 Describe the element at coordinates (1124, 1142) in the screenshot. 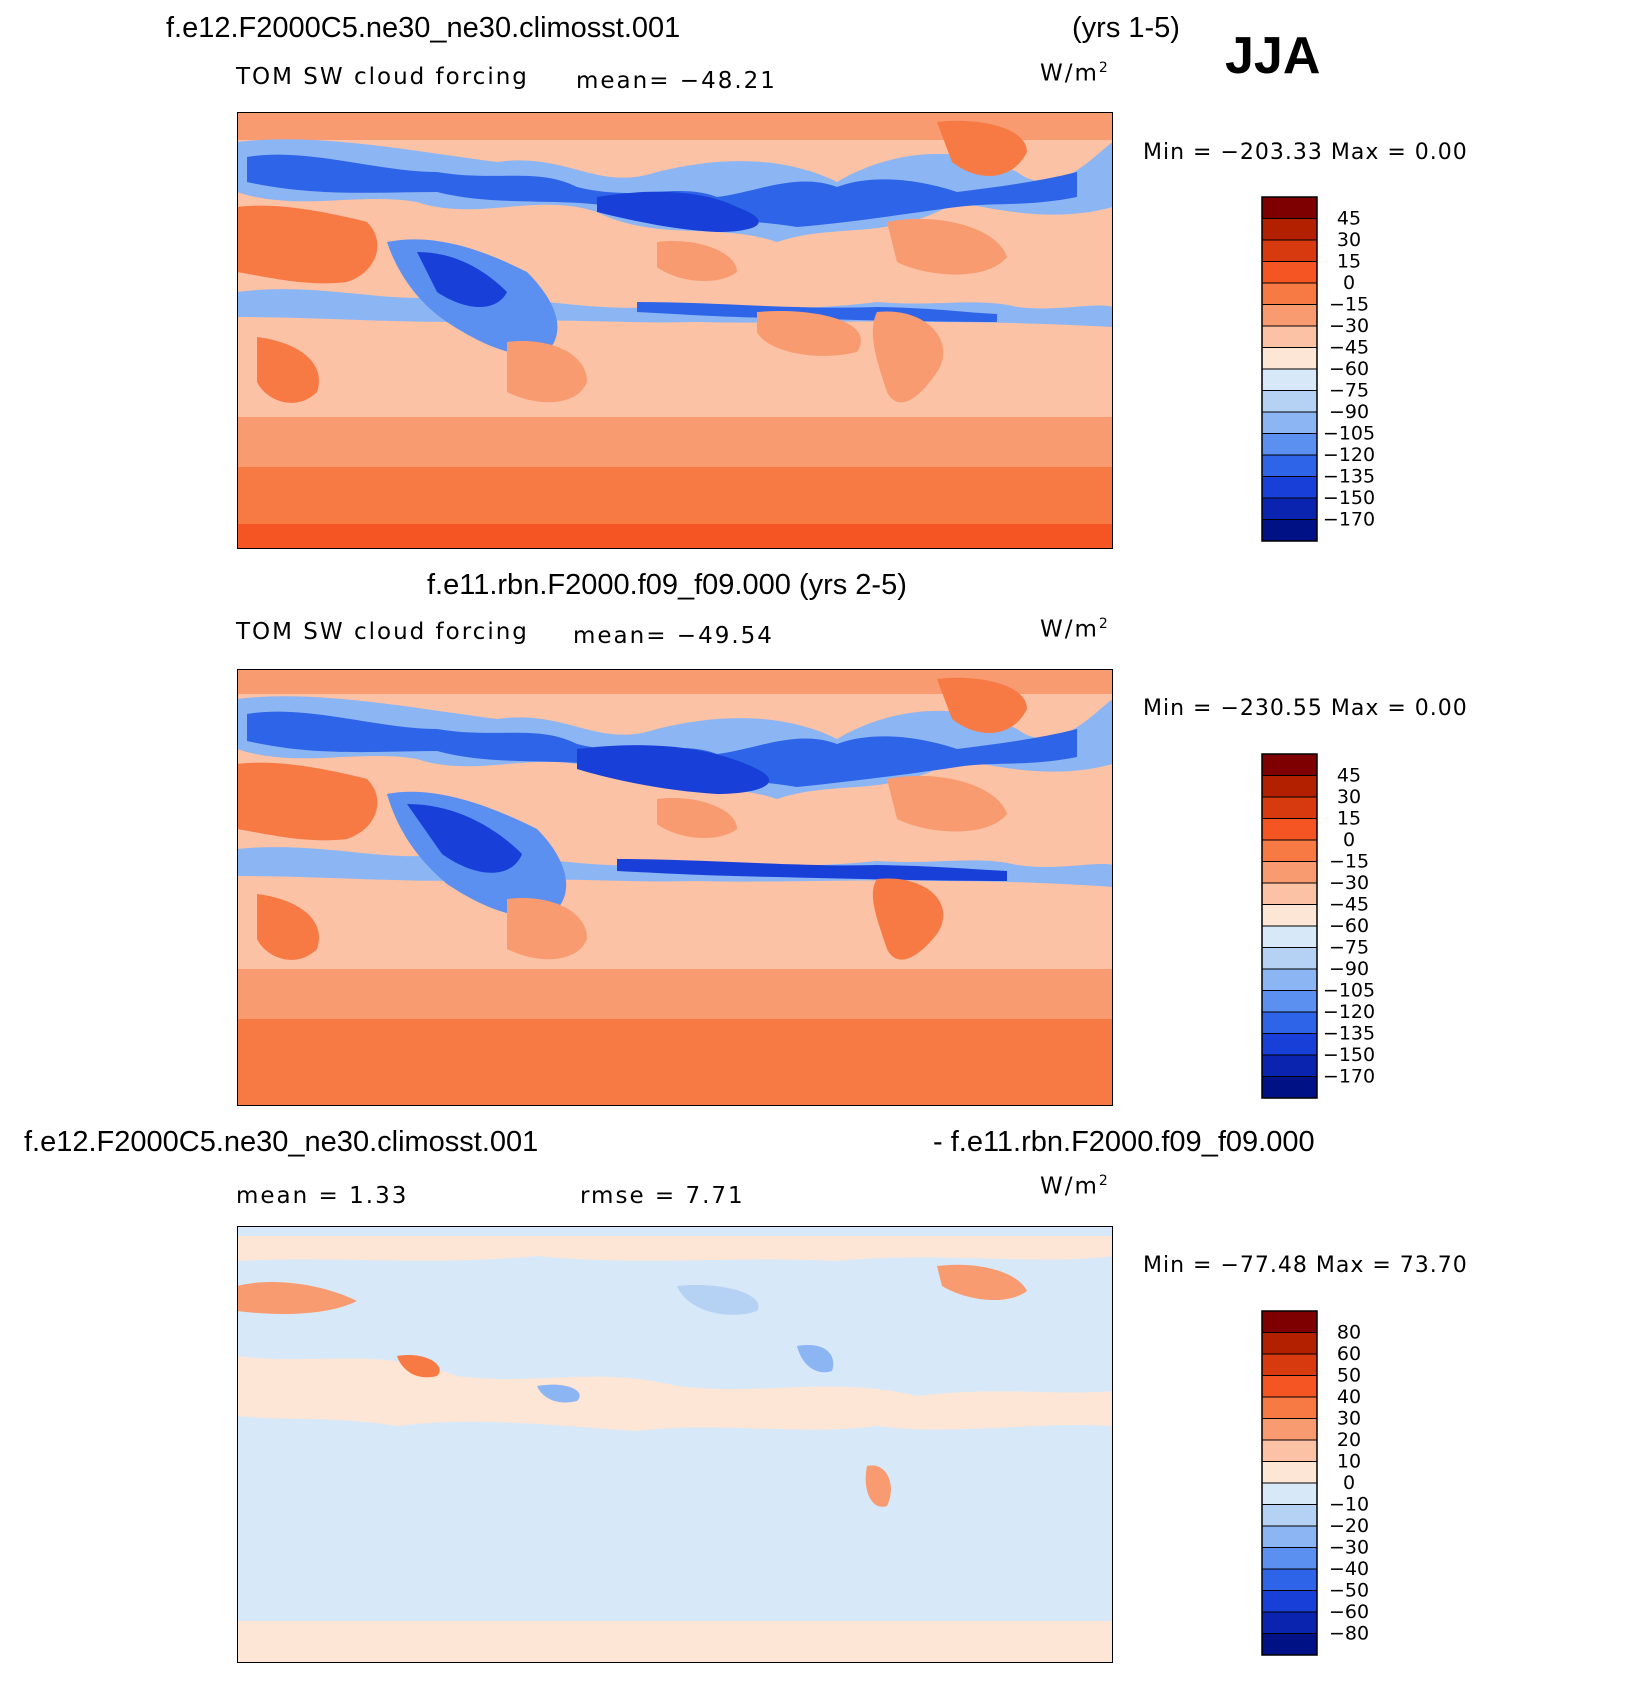

I see `panel3-case-subtracted: - f.e11.rbn.F2000.f09_f09.000` at that location.